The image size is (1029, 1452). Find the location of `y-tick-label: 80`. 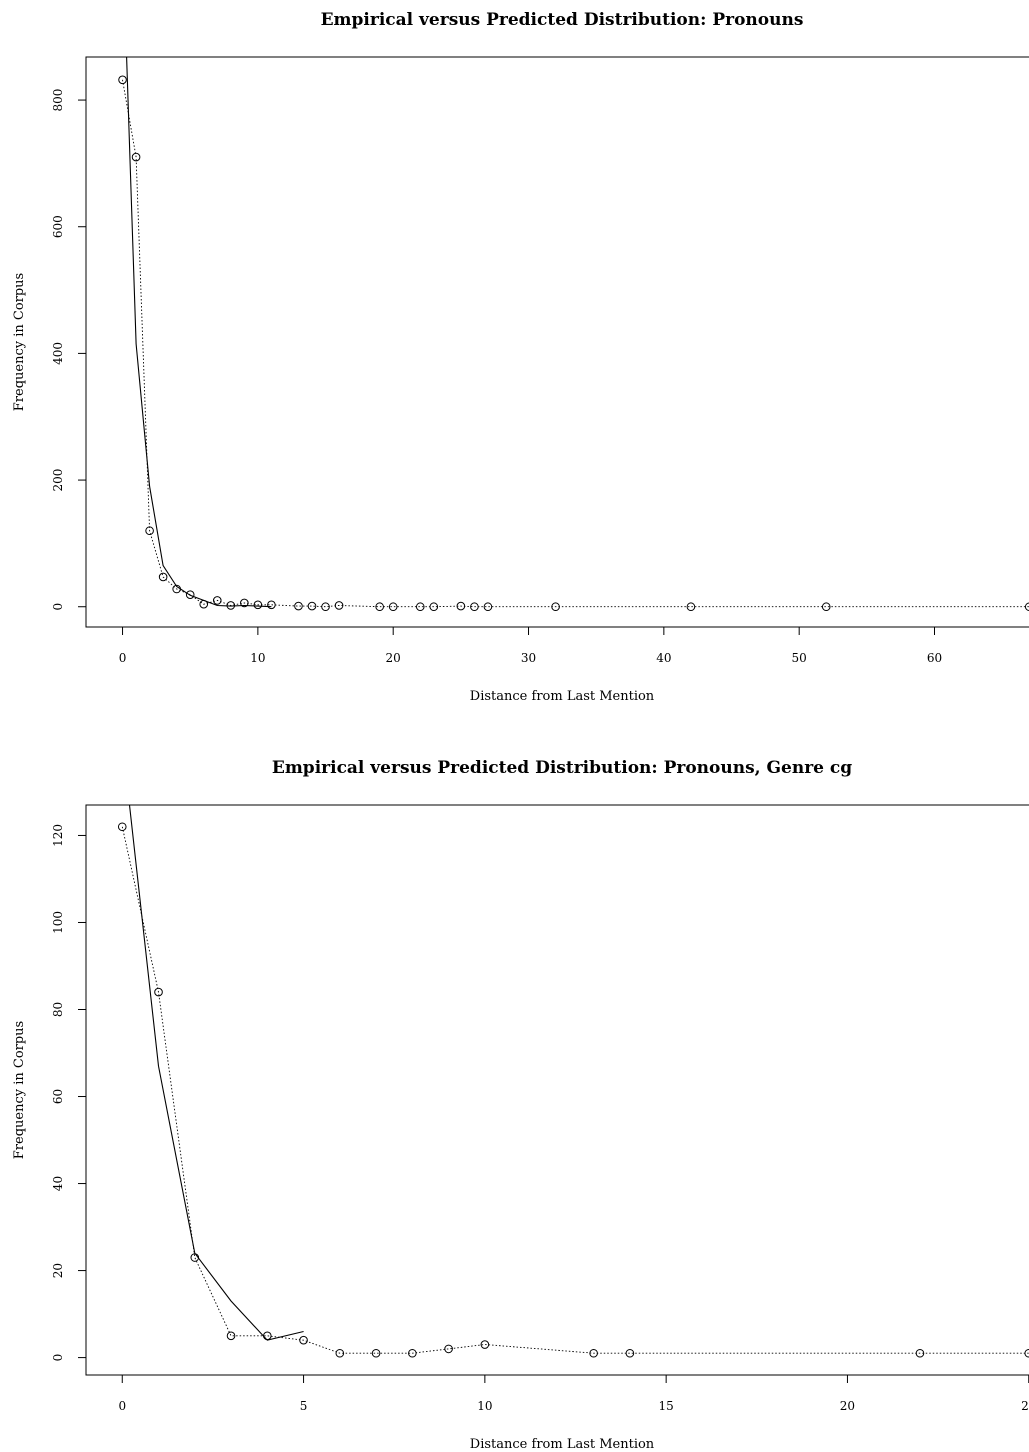

y-tick-label: 80 is located at coordinates (58, 1009).